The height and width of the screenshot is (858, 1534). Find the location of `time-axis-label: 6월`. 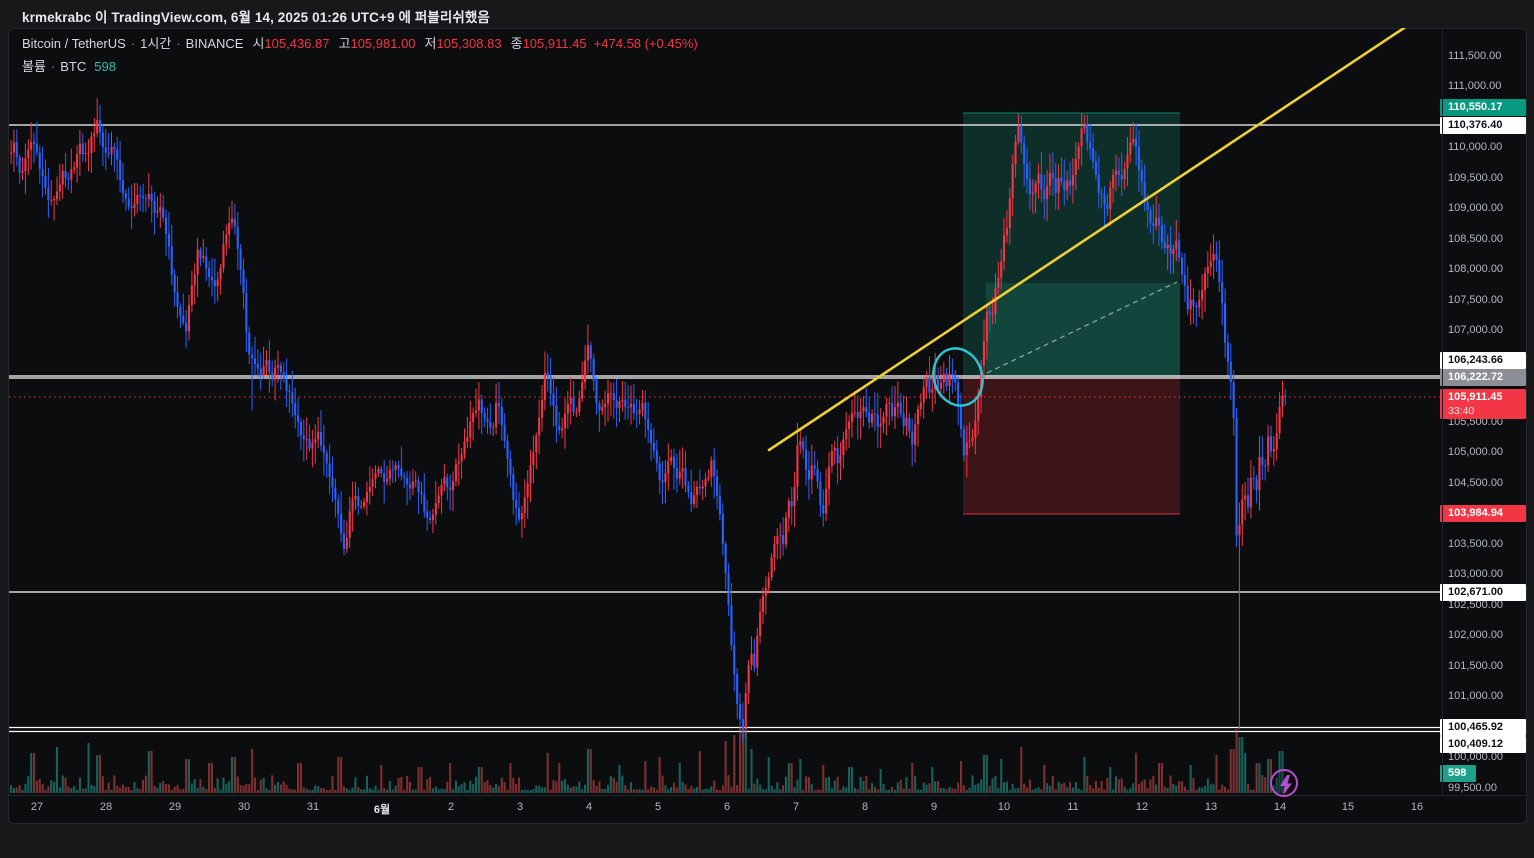

time-axis-label: 6월 is located at coordinates (382, 810).